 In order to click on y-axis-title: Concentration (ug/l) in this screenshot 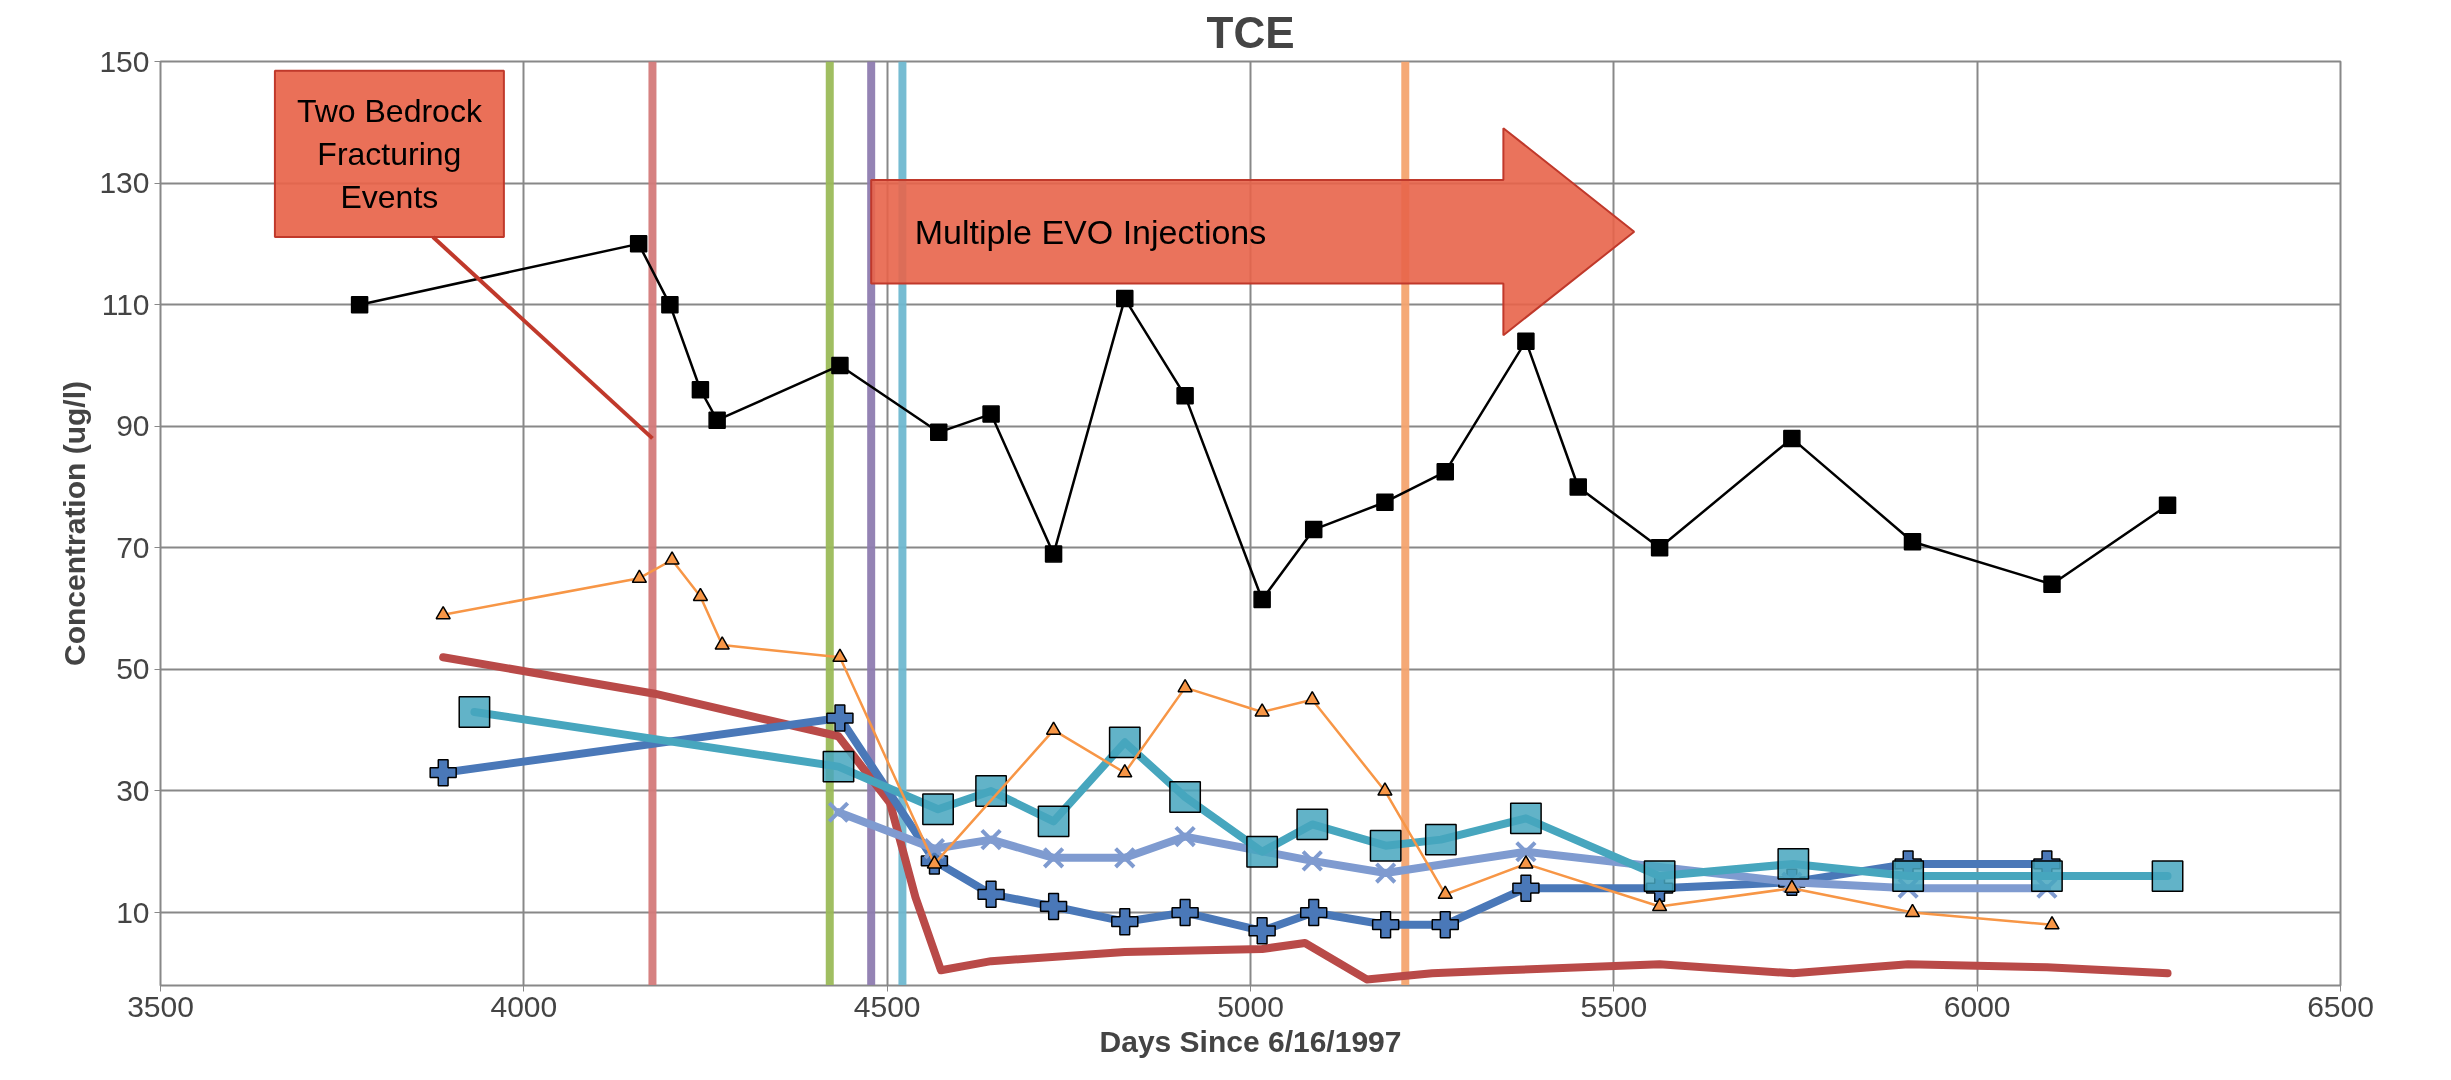, I will do `click(75, 523)`.